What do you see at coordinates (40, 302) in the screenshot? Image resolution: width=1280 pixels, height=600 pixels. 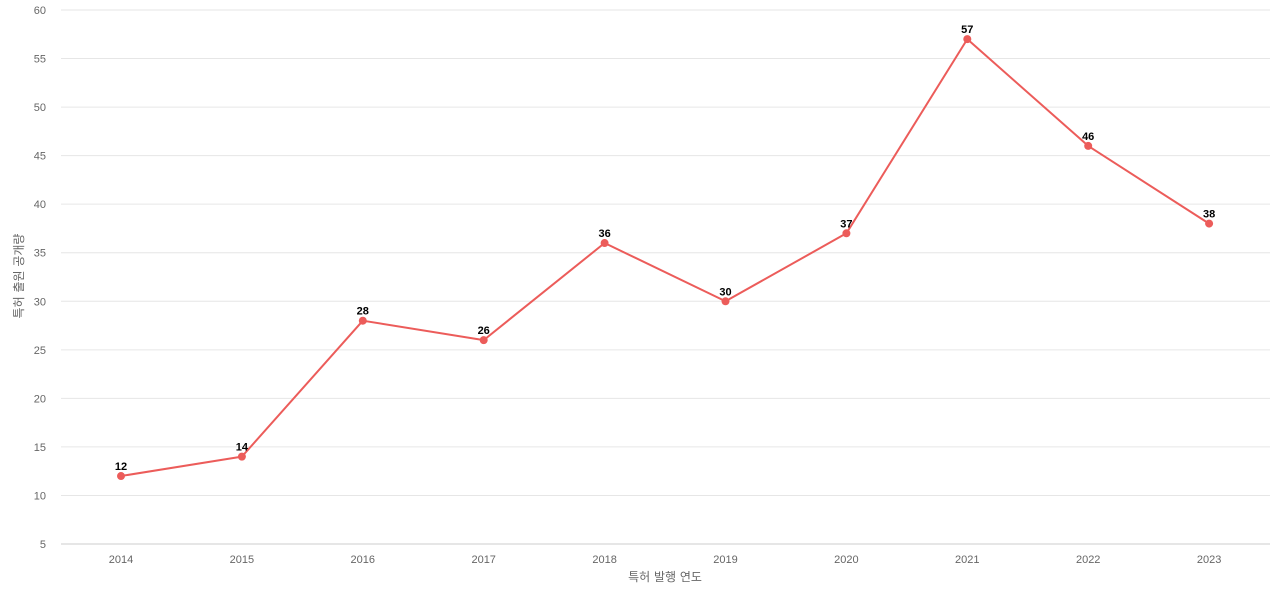 I see `y-tick-label: 30` at bounding box center [40, 302].